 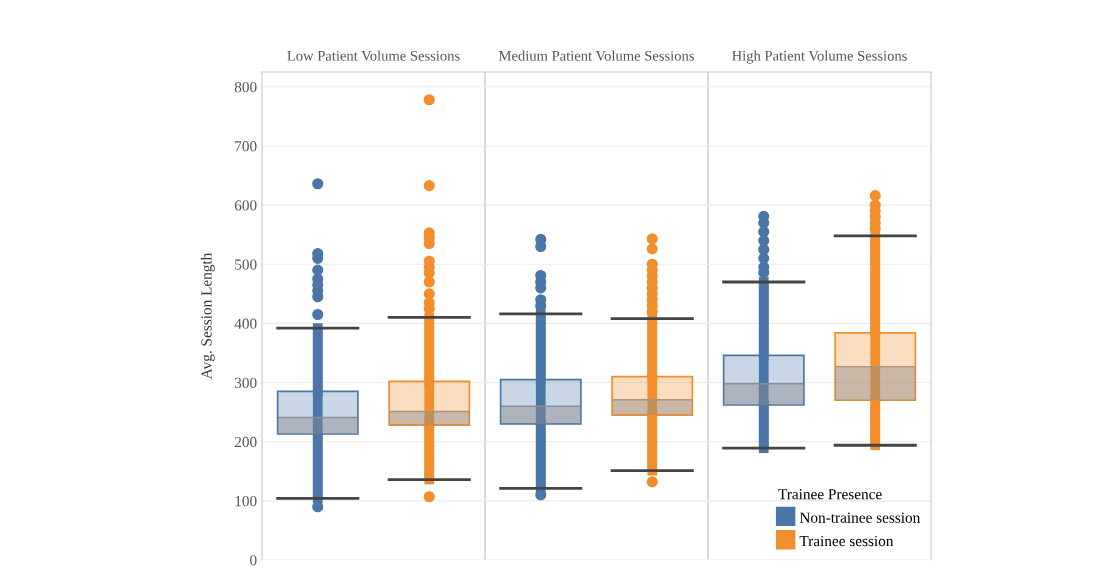 I want to click on y-tick-label: 300, so click(x=245, y=382).